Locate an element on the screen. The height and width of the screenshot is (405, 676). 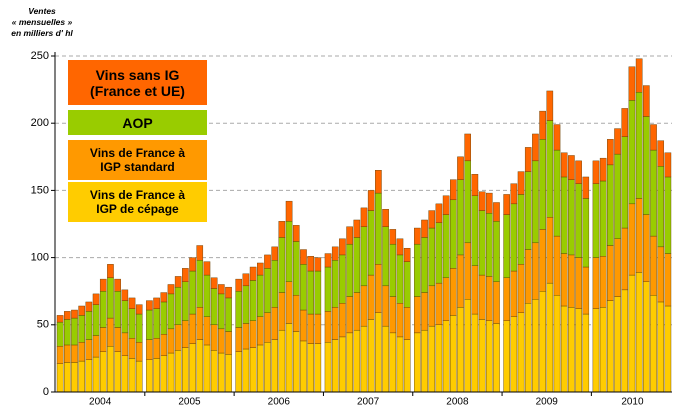
x-tick-label: 2004 is located at coordinates (100, 401).